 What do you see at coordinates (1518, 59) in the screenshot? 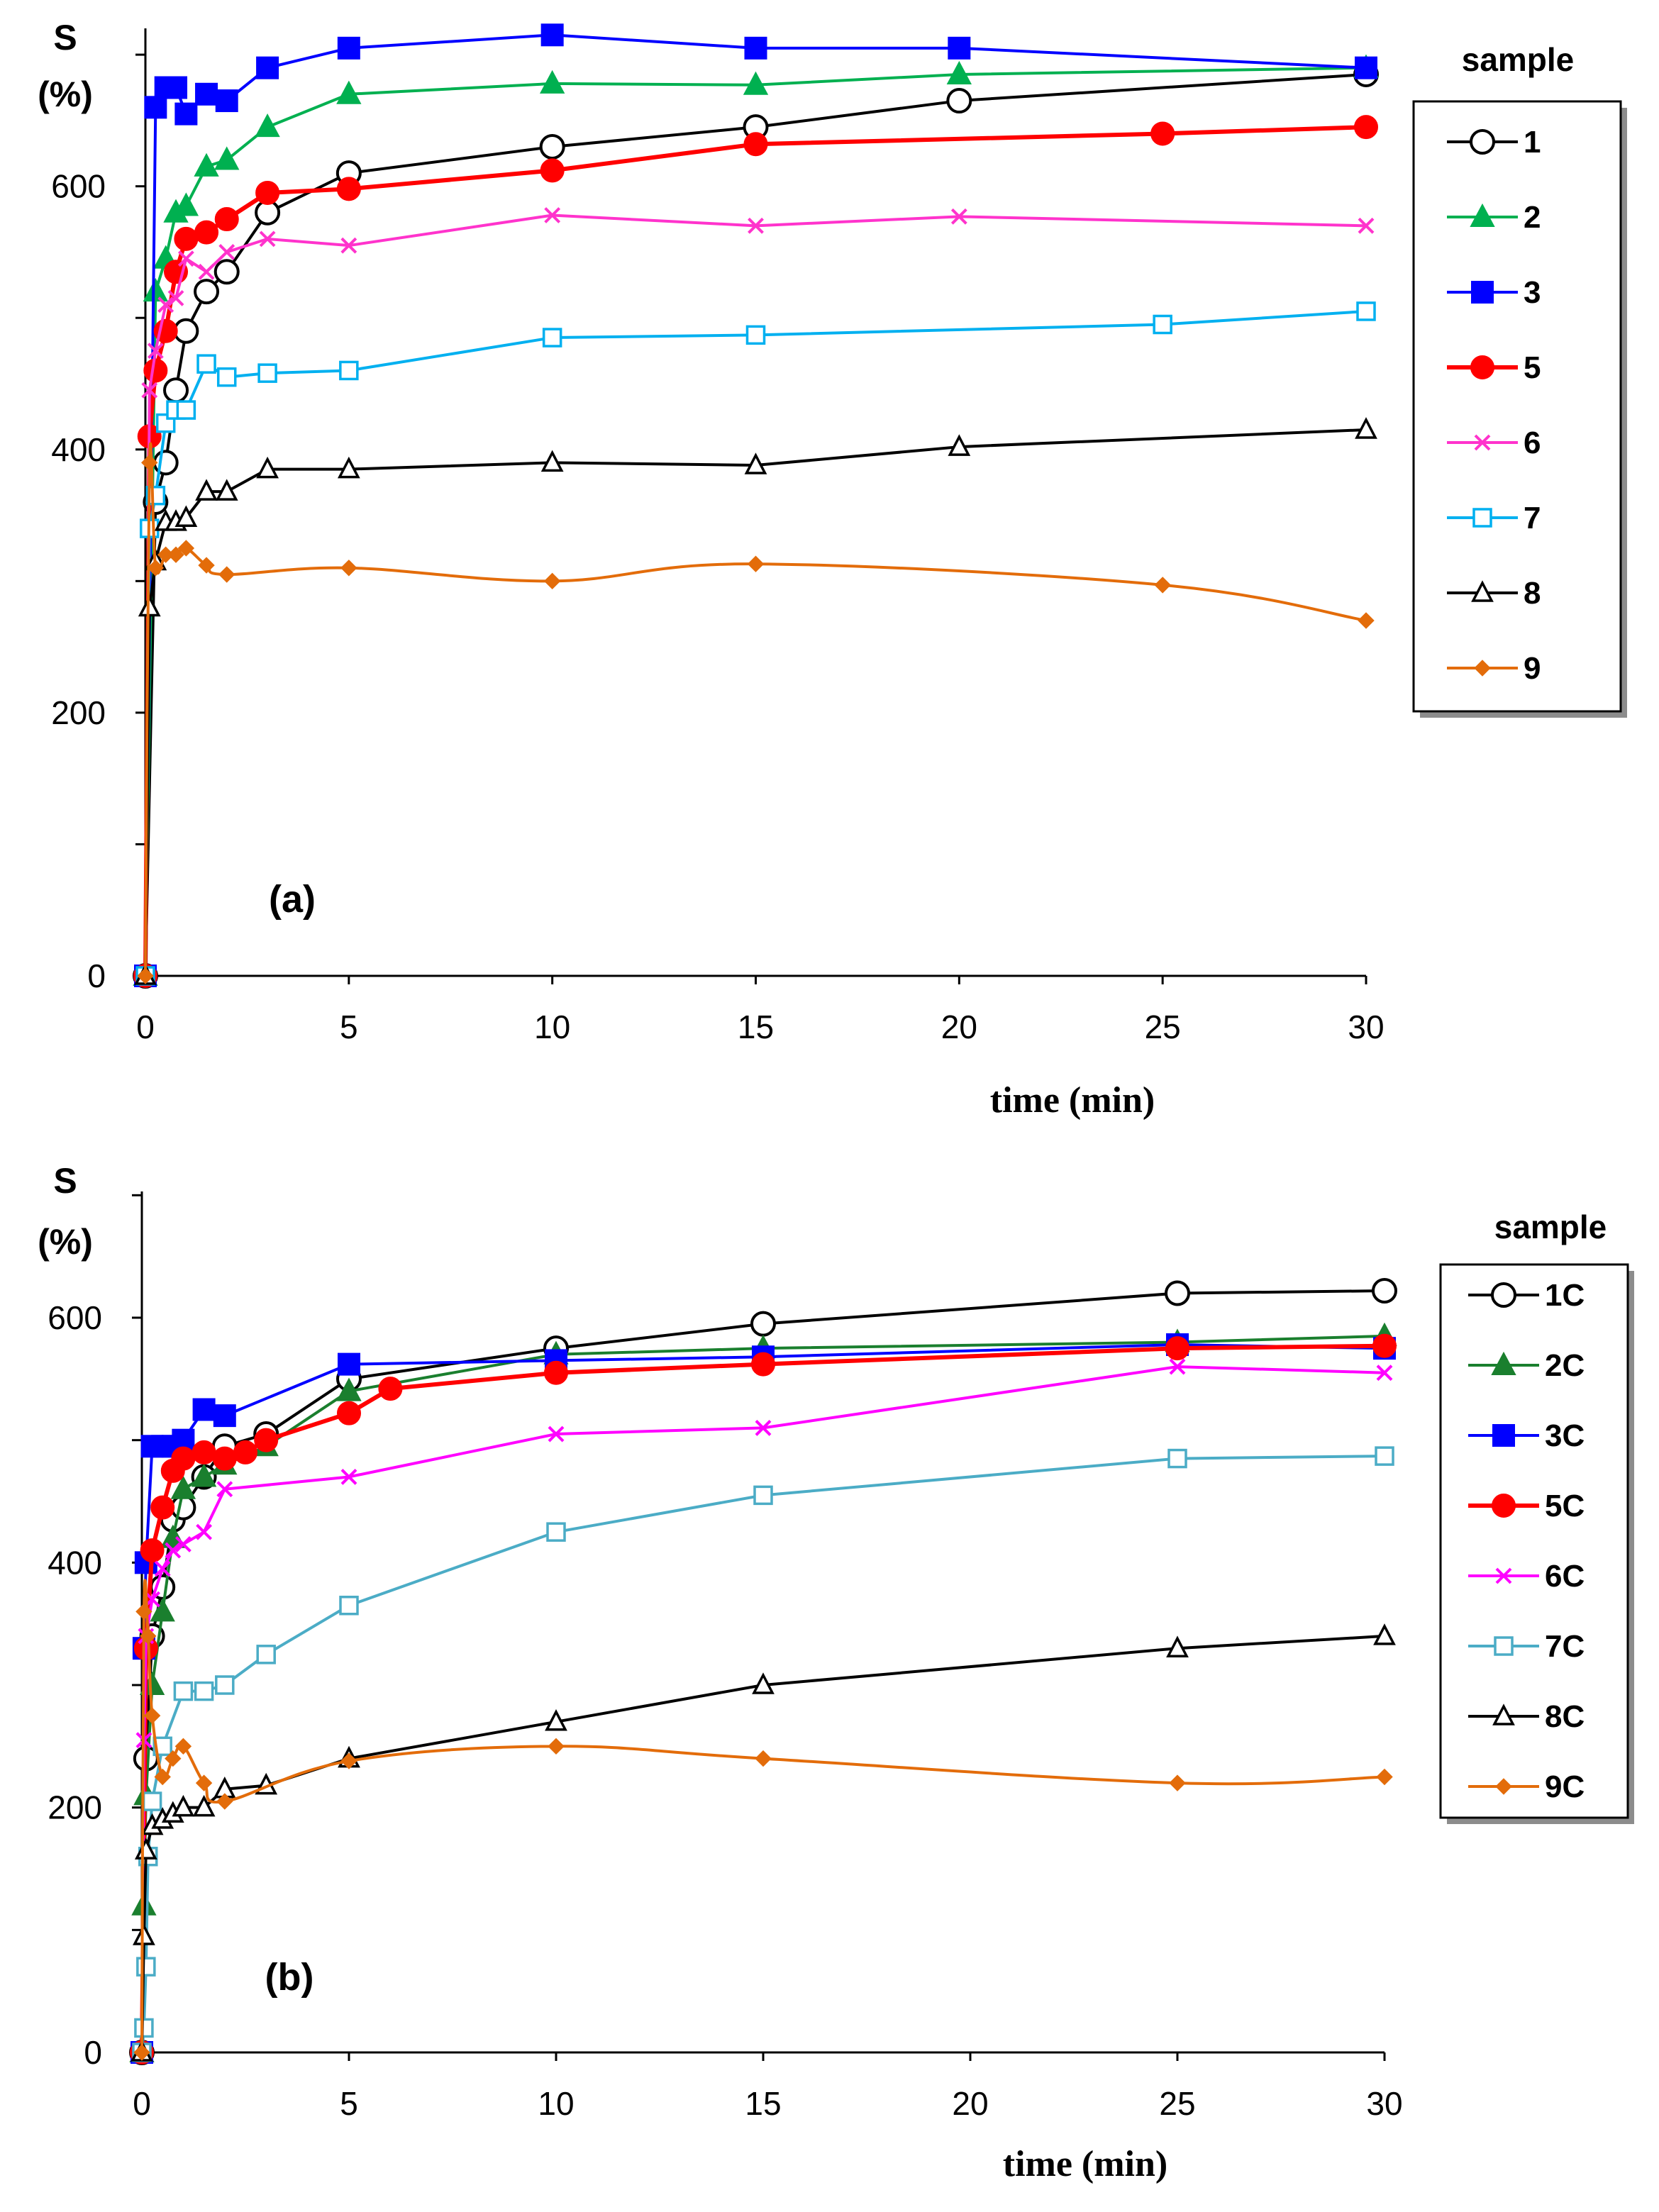
I see `panel-a-legend-title: sample` at bounding box center [1518, 59].